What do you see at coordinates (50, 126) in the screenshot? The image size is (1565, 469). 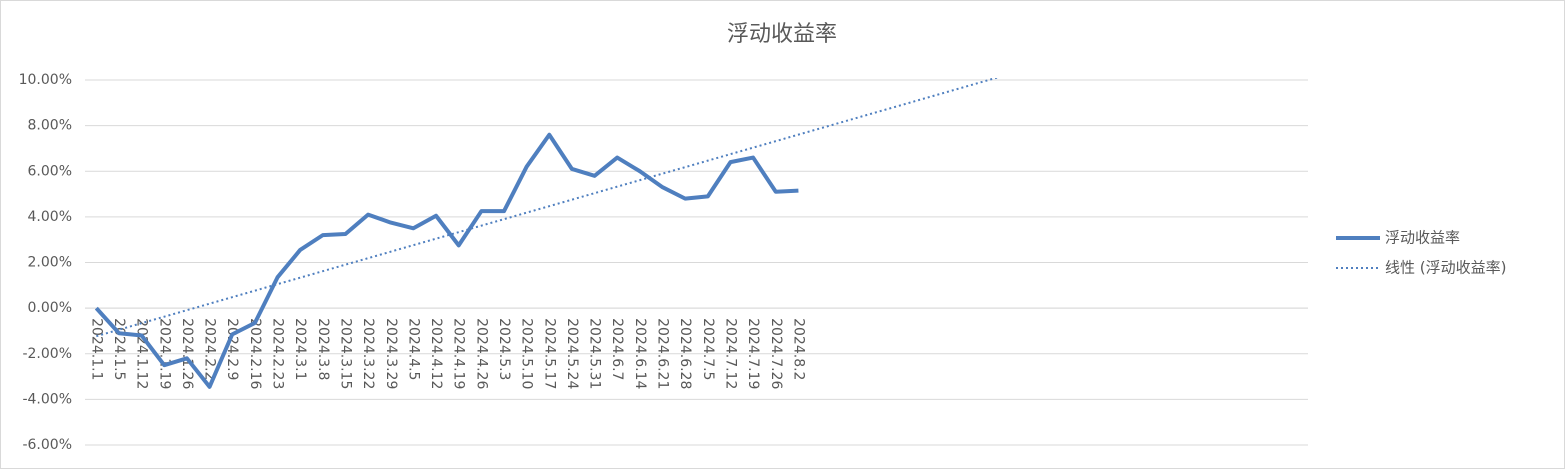 I see `y-tick-label: 8.00%` at bounding box center [50, 126].